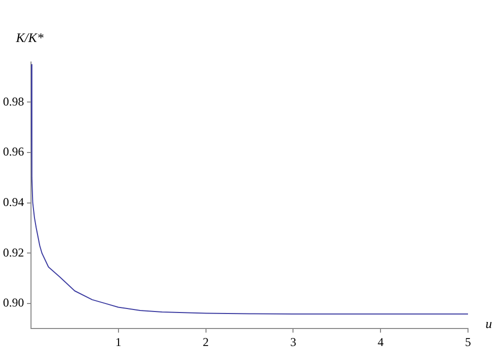 Image resolution: width=498 pixels, height=353 pixels. Describe the element at coordinates (381, 341) in the screenshot. I see `x-tick-label: 4` at that location.